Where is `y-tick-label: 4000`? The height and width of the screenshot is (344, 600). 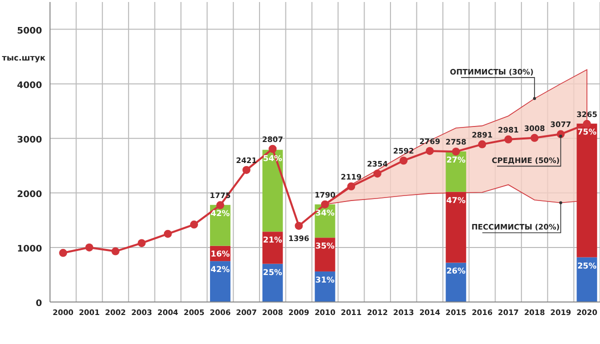
y-tick-label: 4000 is located at coordinates (29, 85).